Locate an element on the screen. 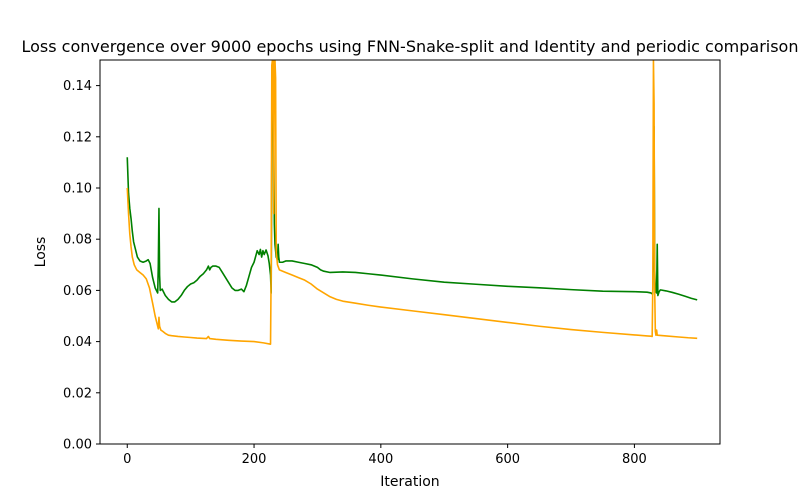  x-tick-label: 600 is located at coordinates (507, 459).